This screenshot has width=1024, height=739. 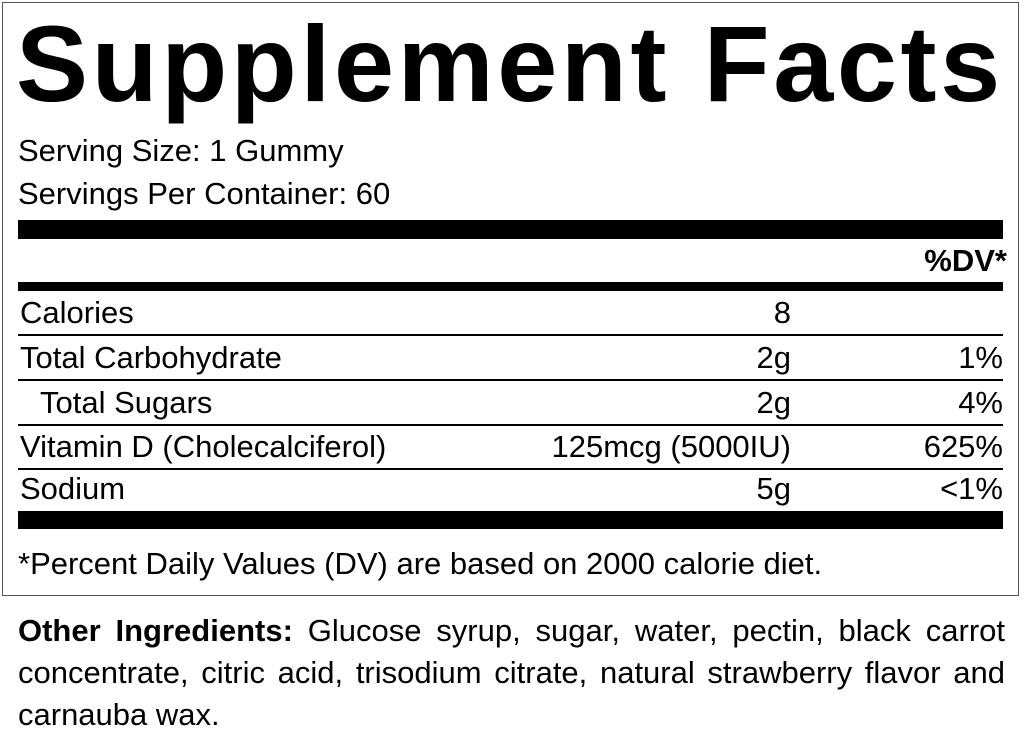 I want to click on nutrient-row: Sodium 5g <1%, so click(x=510, y=489).